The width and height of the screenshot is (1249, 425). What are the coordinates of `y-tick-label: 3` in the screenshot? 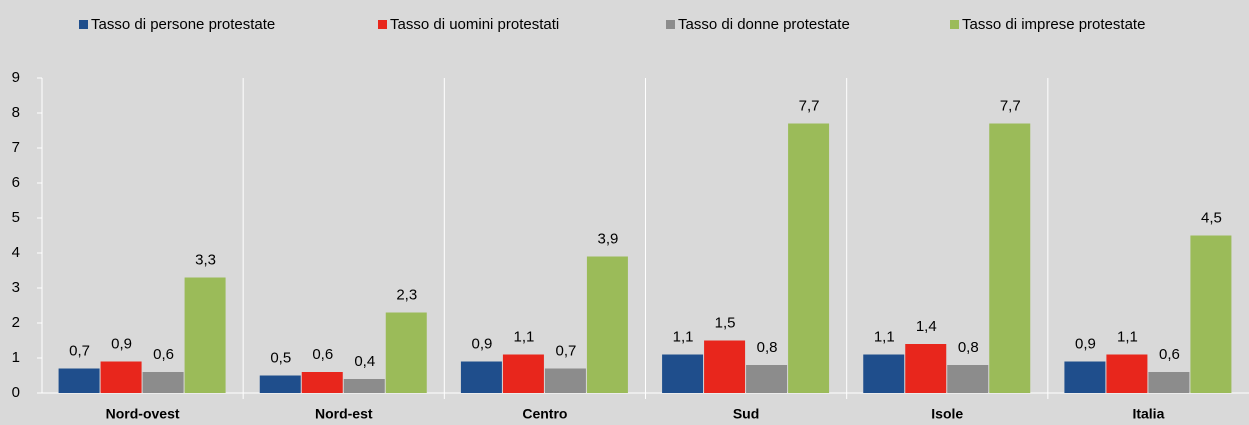 It's located at (16, 287).